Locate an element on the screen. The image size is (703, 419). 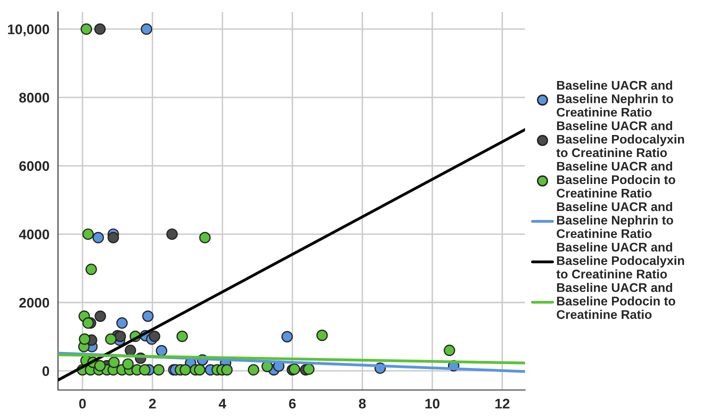
y-tick-label: 2000 is located at coordinates (34, 303).